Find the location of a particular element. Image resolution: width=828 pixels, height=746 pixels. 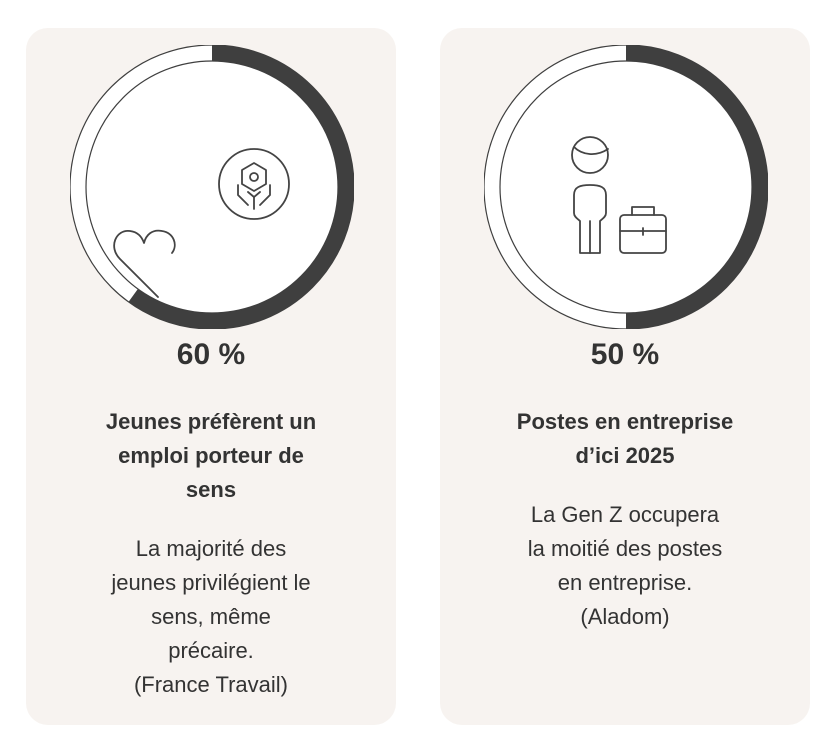

heart-and-hands-icon is located at coordinates (201, 223).